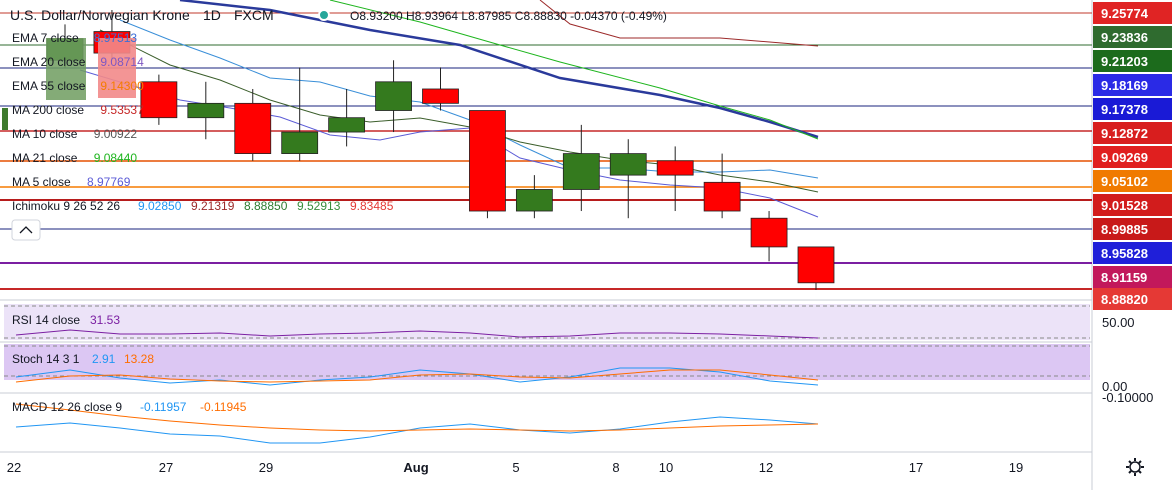 This screenshot has height=495, width=1172. I want to click on chevron-up-icon, so click(26, 230).